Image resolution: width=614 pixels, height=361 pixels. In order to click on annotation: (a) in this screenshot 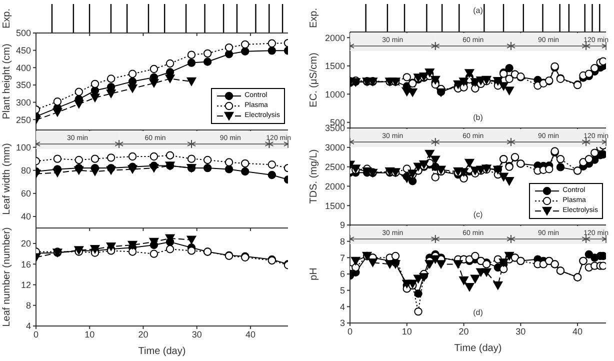, I will do `click(478, 10)`.